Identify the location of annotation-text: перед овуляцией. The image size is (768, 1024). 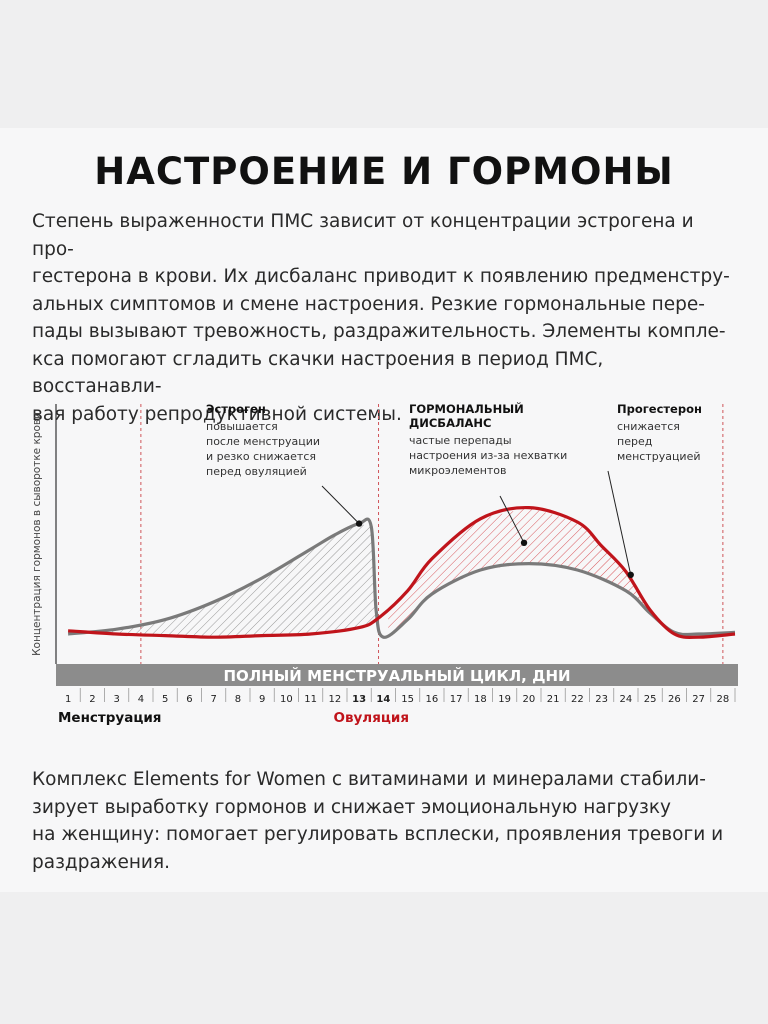
(256, 471).